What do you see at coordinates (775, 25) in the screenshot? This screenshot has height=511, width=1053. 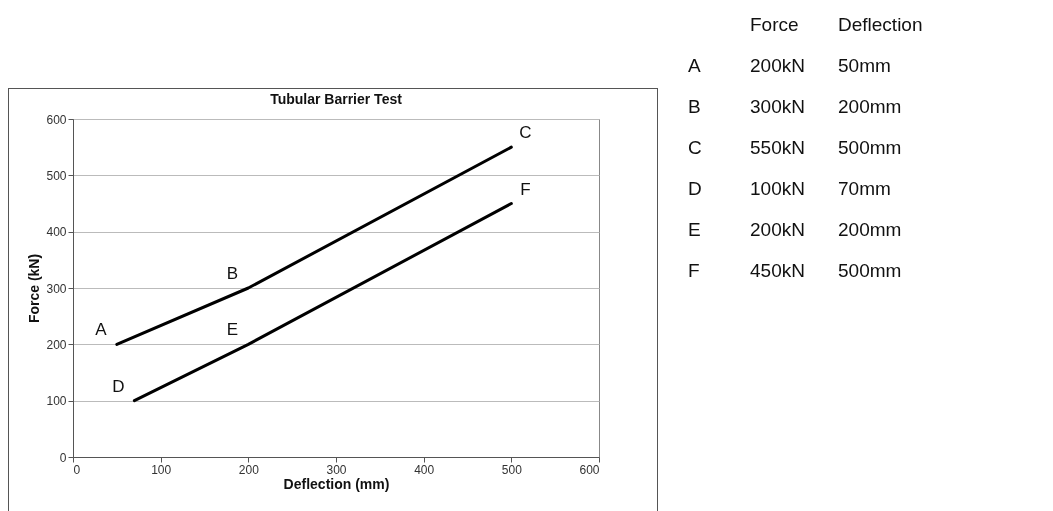 I see `text: Force` at bounding box center [775, 25].